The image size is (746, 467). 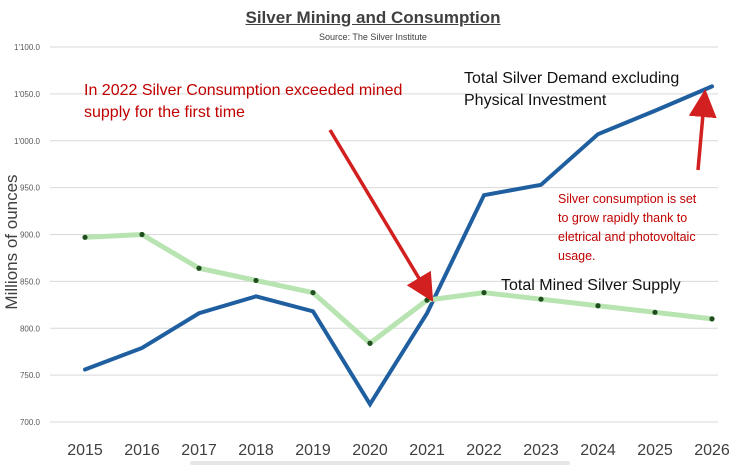 I want to click on x-tick-label: 2016, so click(x=142, y=450).